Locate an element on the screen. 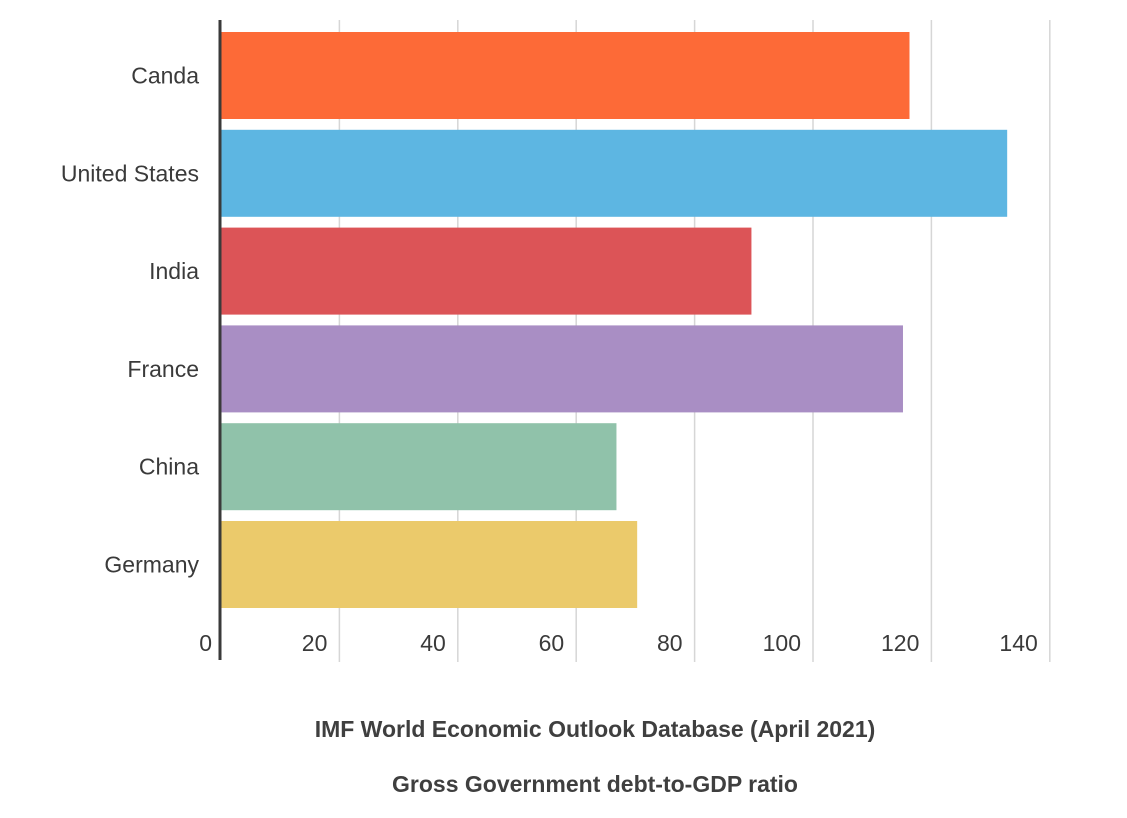 The height and width of the screenshot is (818, 1127). category-label-united-states: United States is located at coordinates (130, 173).